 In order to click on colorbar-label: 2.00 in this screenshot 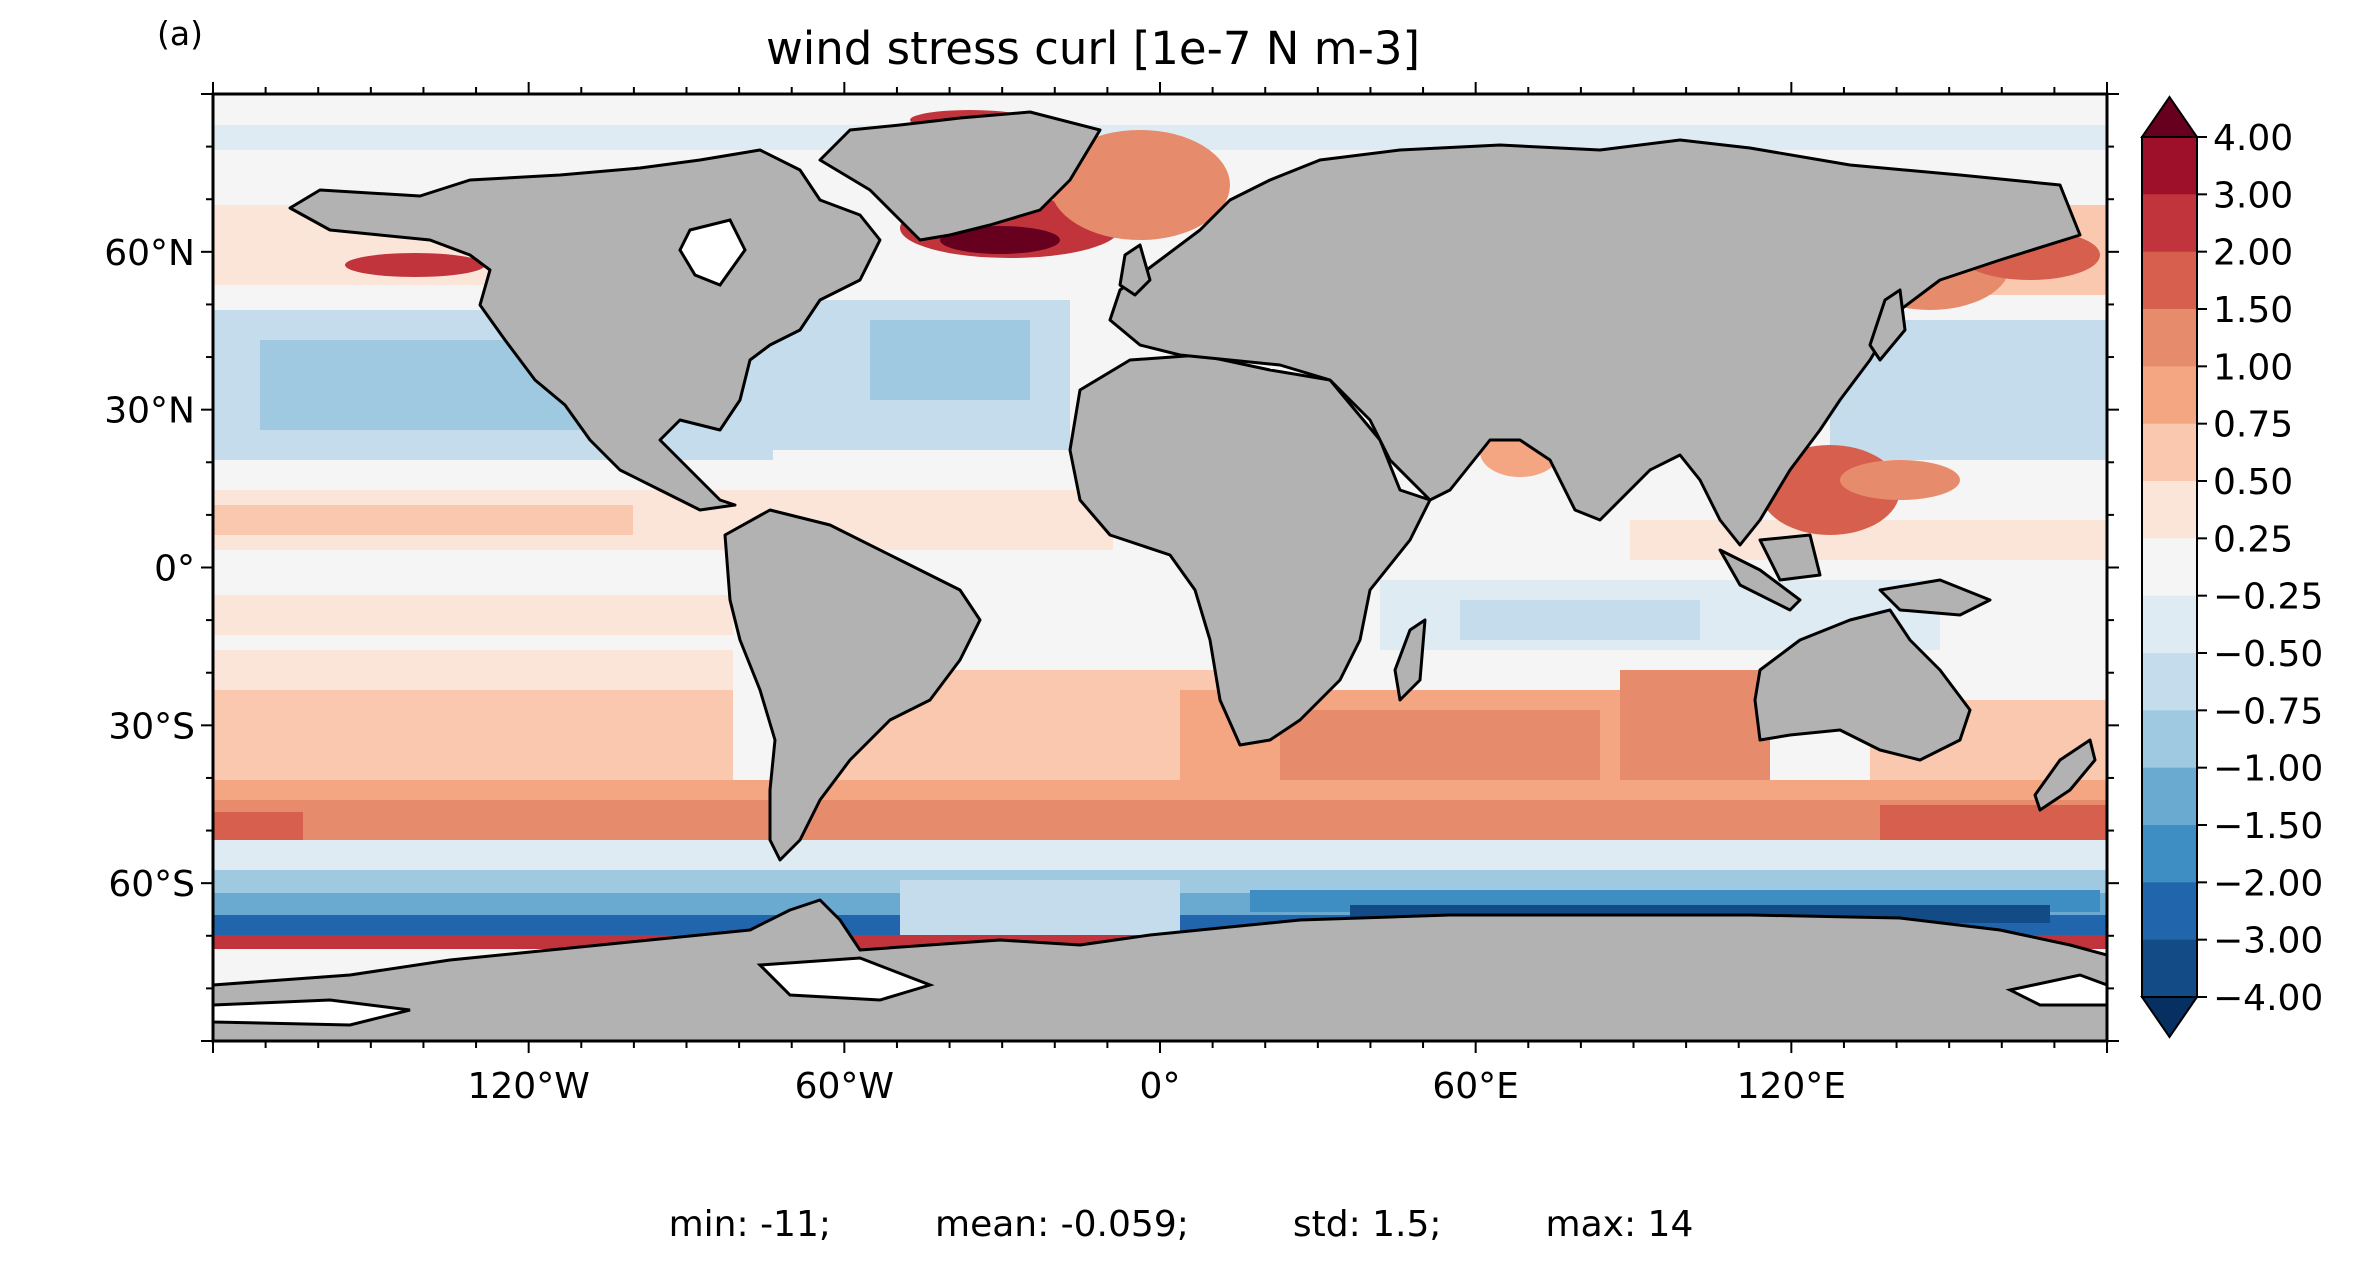, I will do `click(2253, 253)`.